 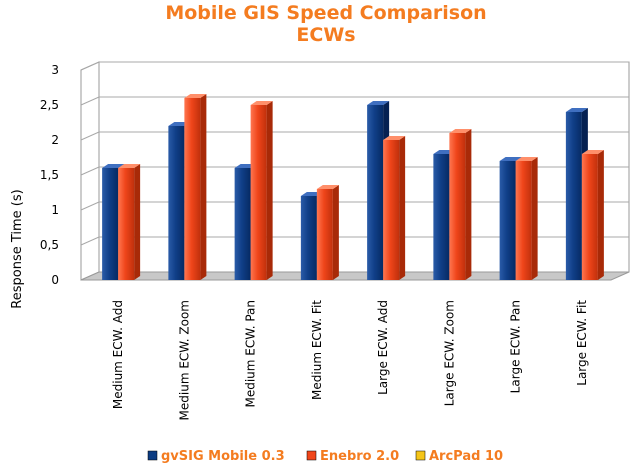 What do you see at coordinates (55, 280) in the screenshot?
I see `y-tick-label: 0` at bounding box center [55, 280].